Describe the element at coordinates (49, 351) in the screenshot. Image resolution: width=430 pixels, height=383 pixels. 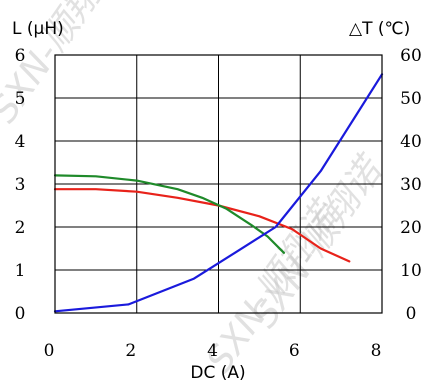
I see `x-tick-label-0: 0` at that location.